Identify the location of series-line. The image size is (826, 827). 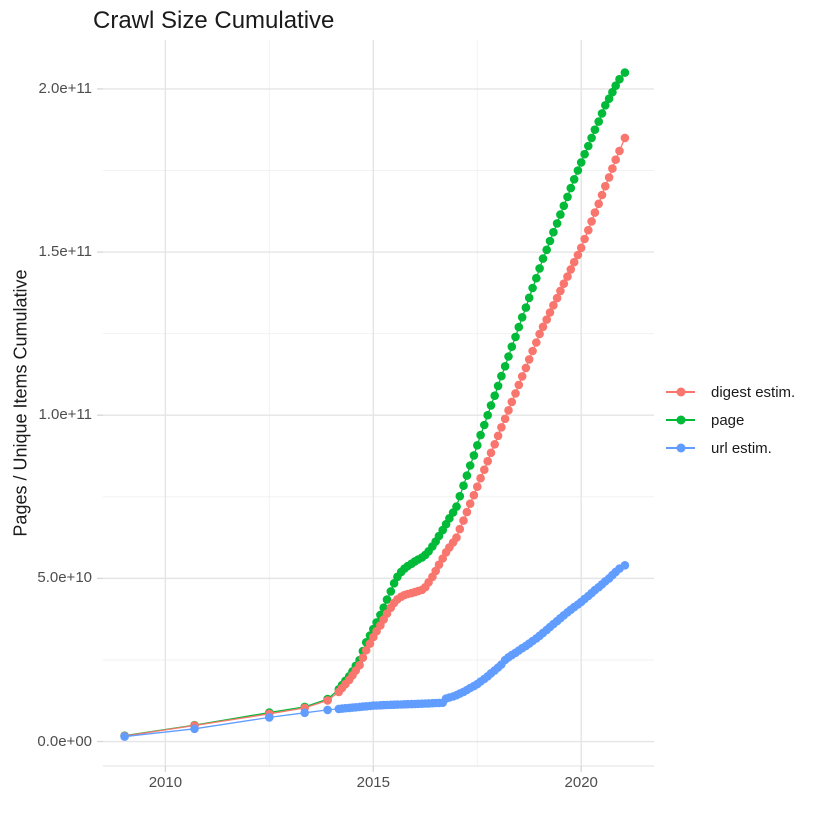
(375, 651).